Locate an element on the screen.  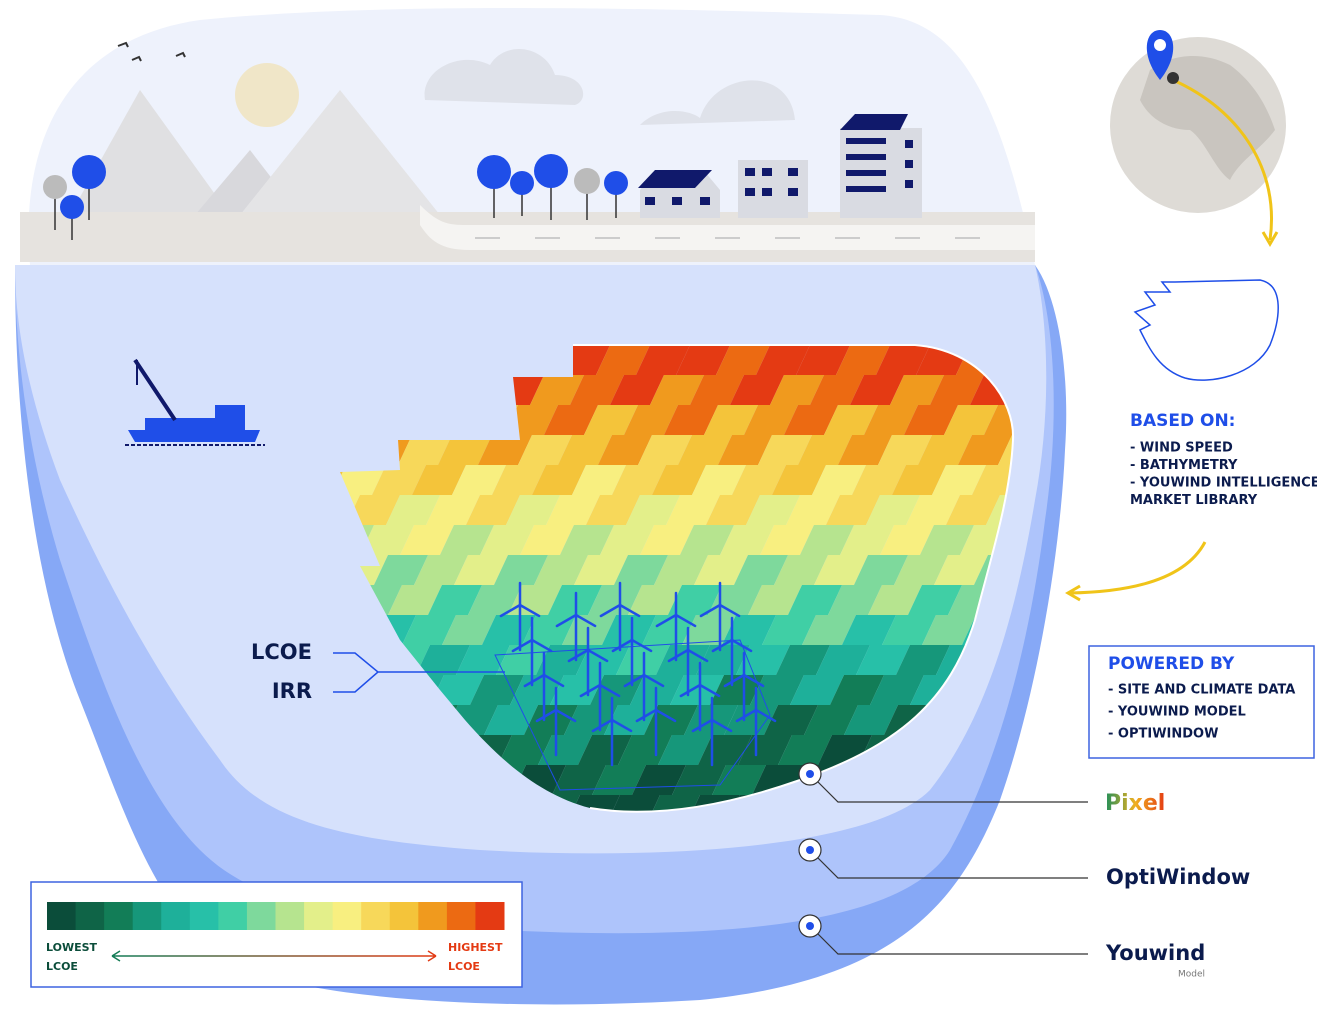
lcoe-label: LCOE is located at coordinates (281, 652).